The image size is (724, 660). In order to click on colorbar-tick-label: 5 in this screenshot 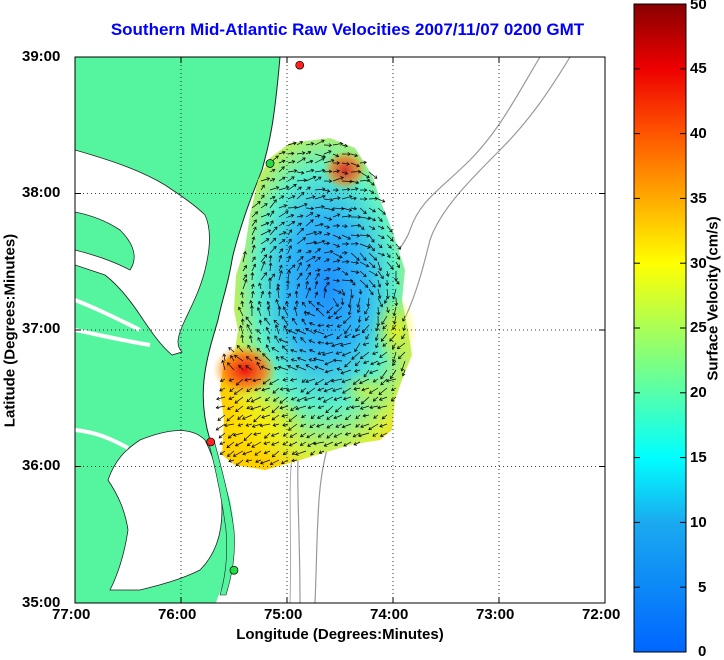, I will do `click(702, 587)`.